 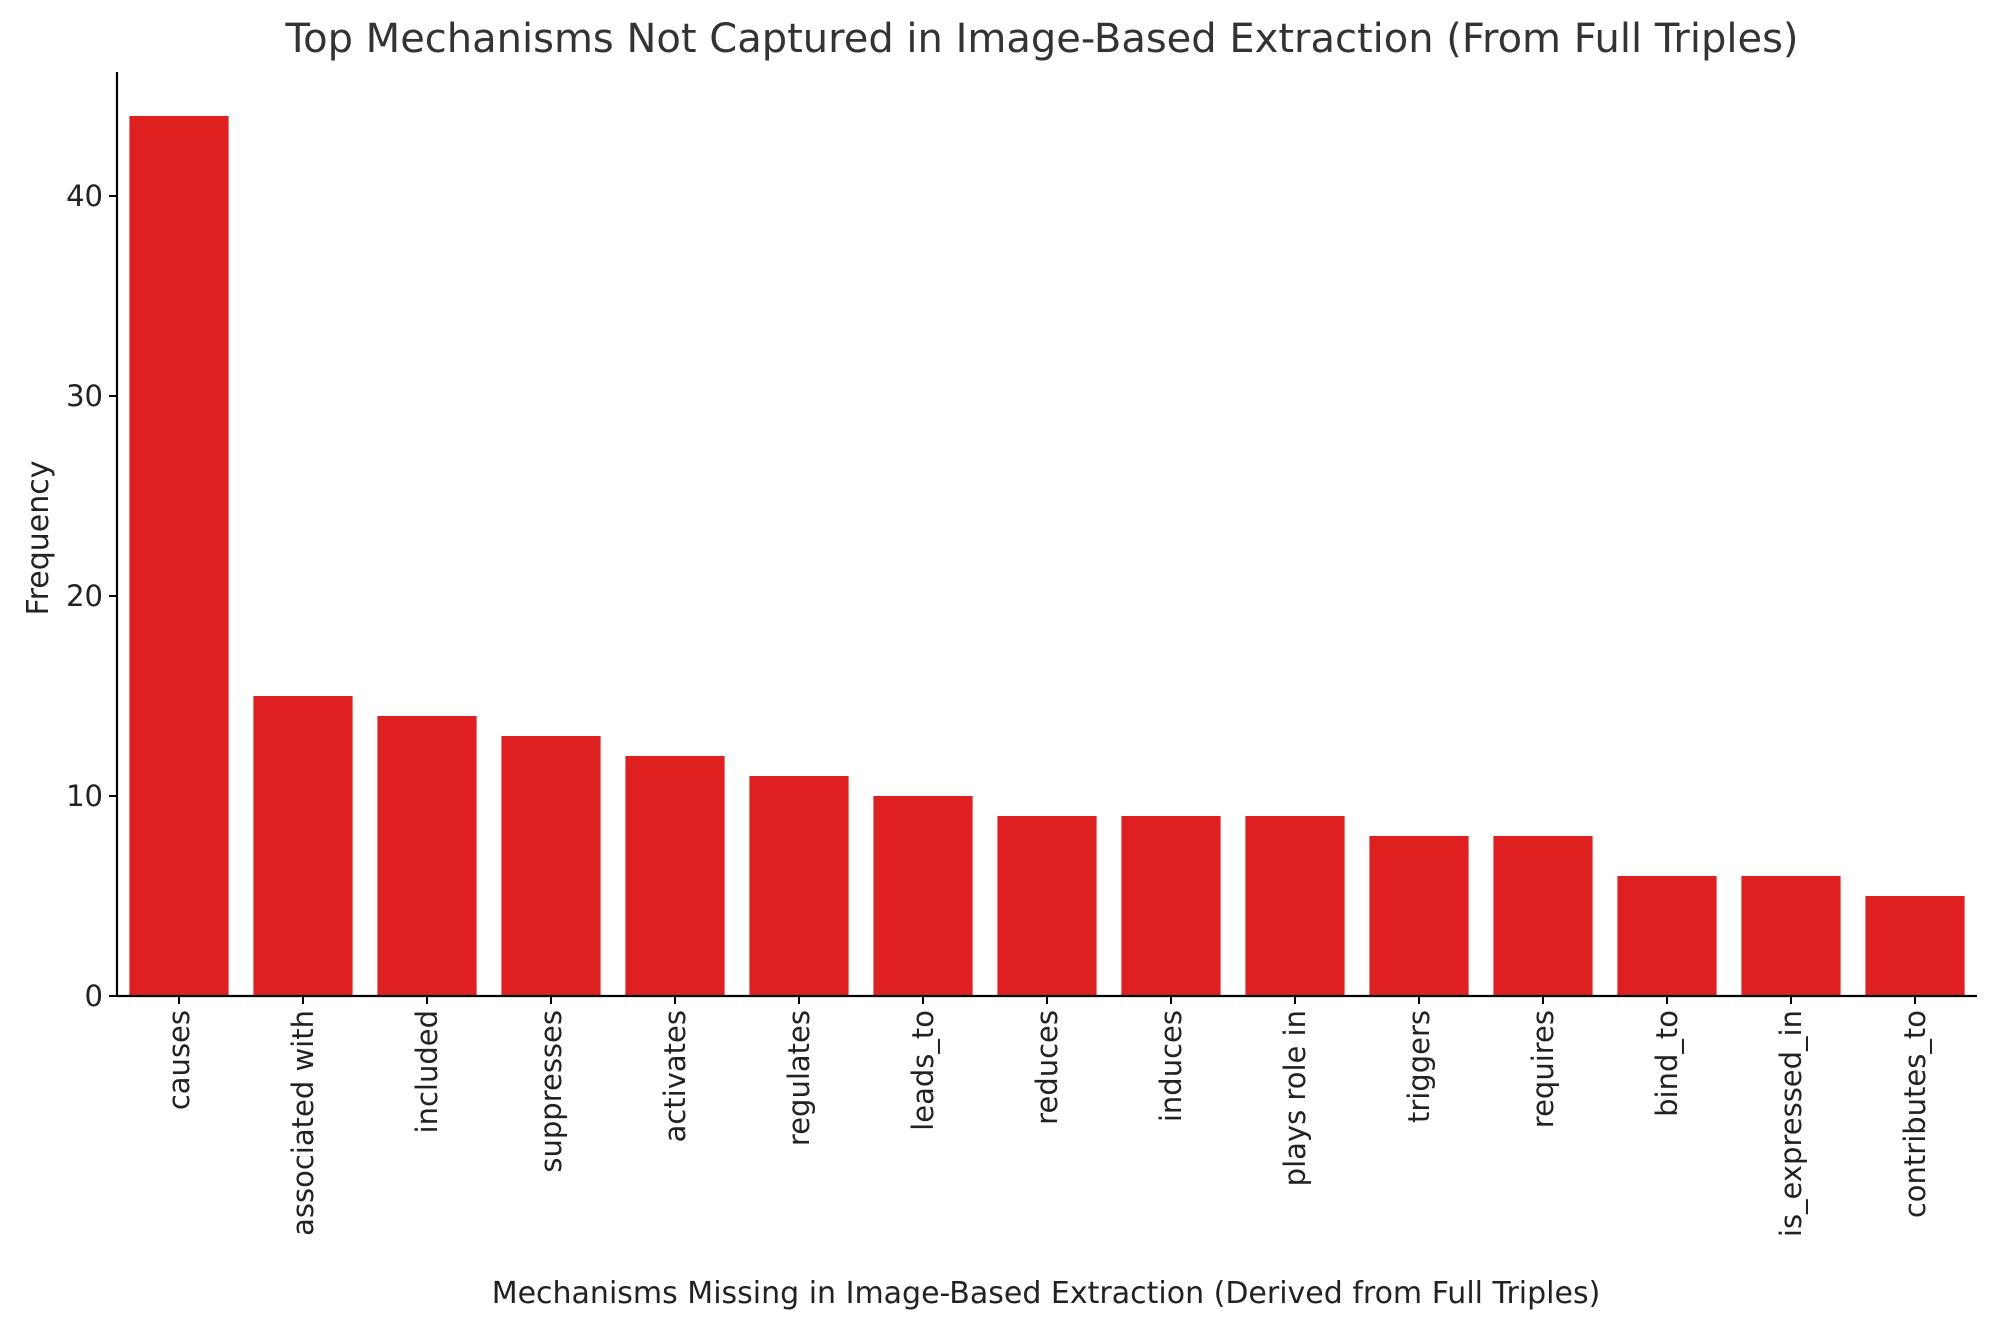 What do you see at coordinates (303, 1123) in the screenshot?
I see `x-tick-label: associated with` at bounding box center [303, 1123].